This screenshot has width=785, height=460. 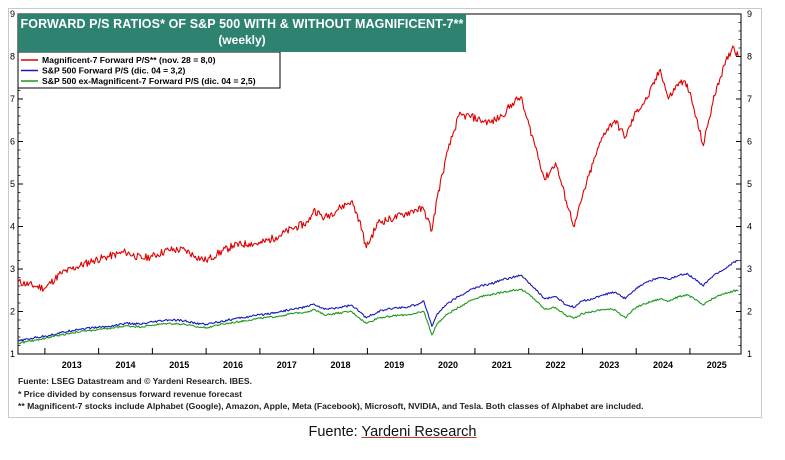 What do you see at coordinates (72, 365) in the screenshot?
I see `x-tick-label: 2013` at bounding box center [72, 365].